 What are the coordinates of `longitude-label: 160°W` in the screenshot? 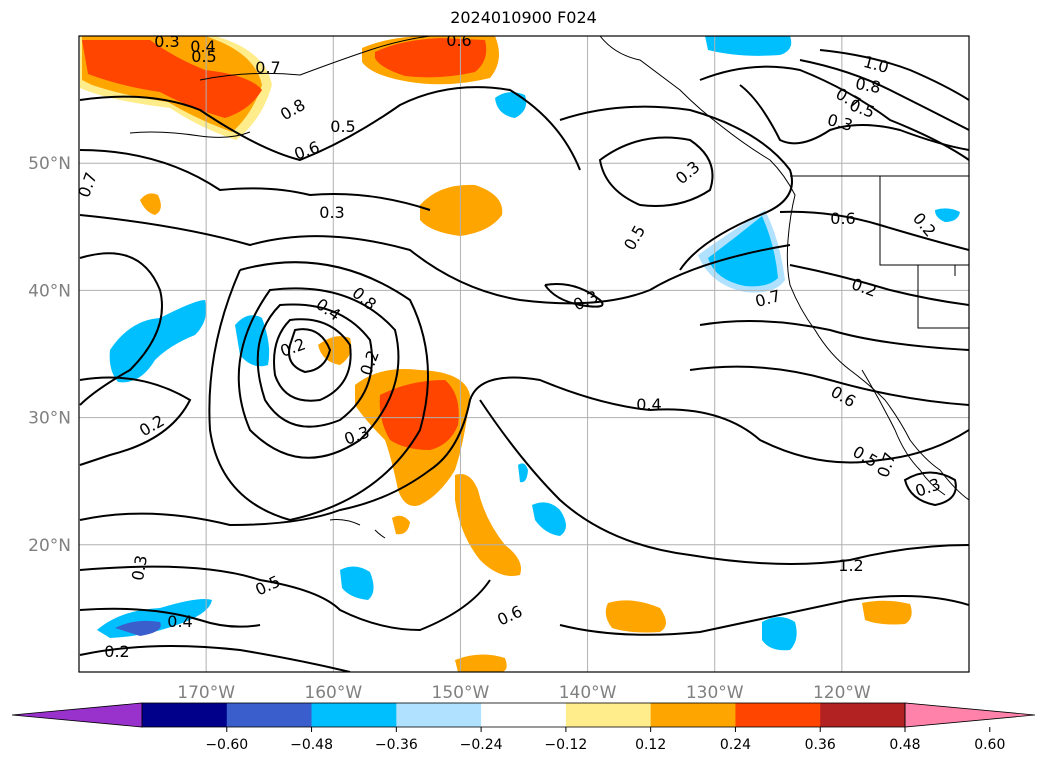 It's located at (333, 693).